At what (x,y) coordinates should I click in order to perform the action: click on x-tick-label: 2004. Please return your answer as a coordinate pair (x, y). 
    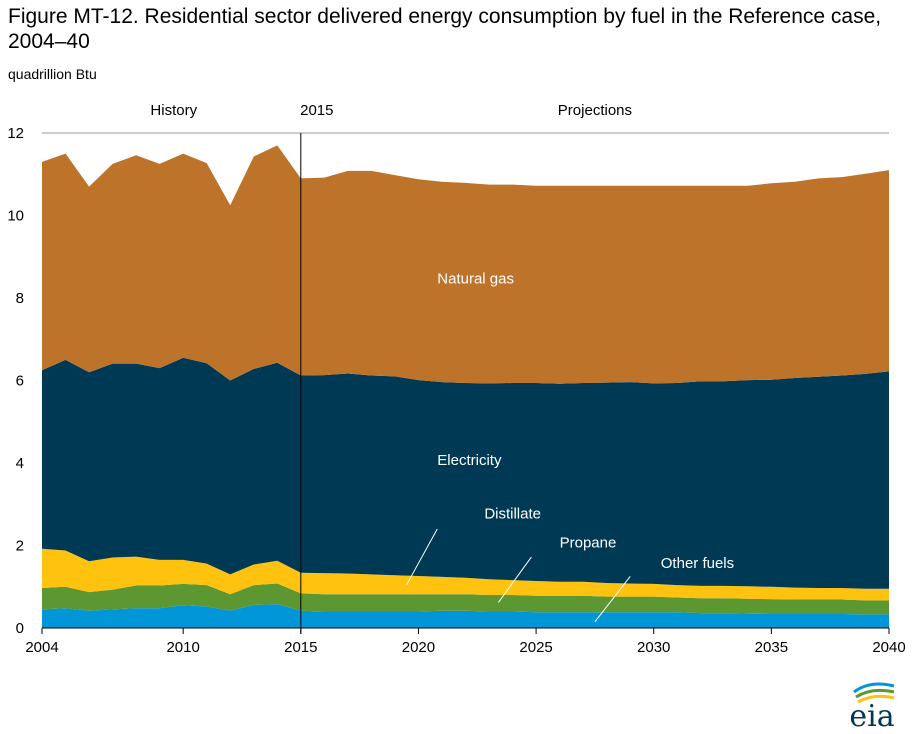
    Looking at the image, I should click on (41, 647).